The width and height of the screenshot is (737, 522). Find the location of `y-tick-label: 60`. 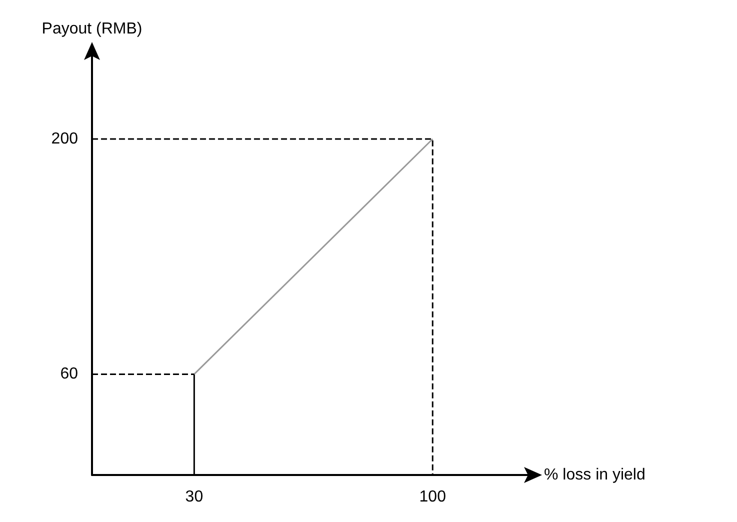

y-tick-label: 60 is located at coordinates (69, 374).